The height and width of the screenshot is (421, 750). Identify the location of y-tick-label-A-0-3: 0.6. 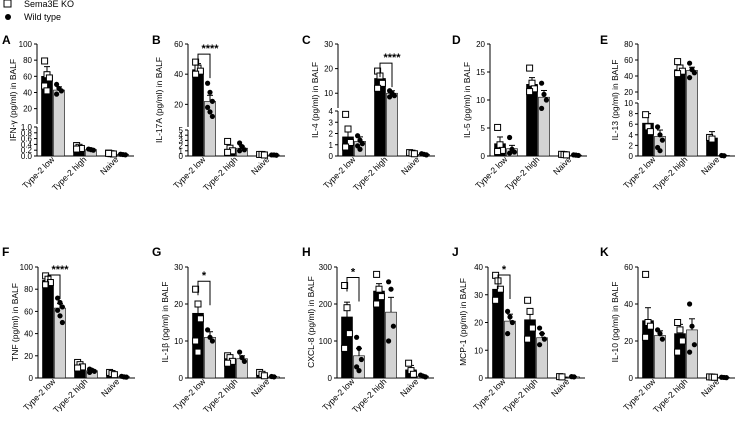
(27, 139).